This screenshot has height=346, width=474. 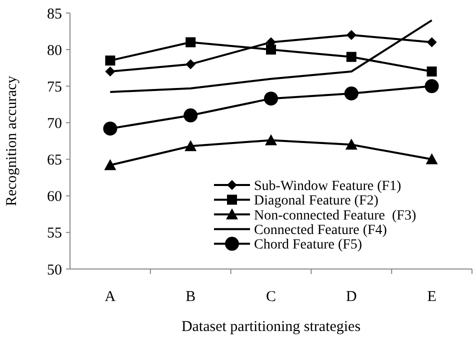 I want to click on legend-label: Diagonal Feature (F2), so click(x=316, y=201).